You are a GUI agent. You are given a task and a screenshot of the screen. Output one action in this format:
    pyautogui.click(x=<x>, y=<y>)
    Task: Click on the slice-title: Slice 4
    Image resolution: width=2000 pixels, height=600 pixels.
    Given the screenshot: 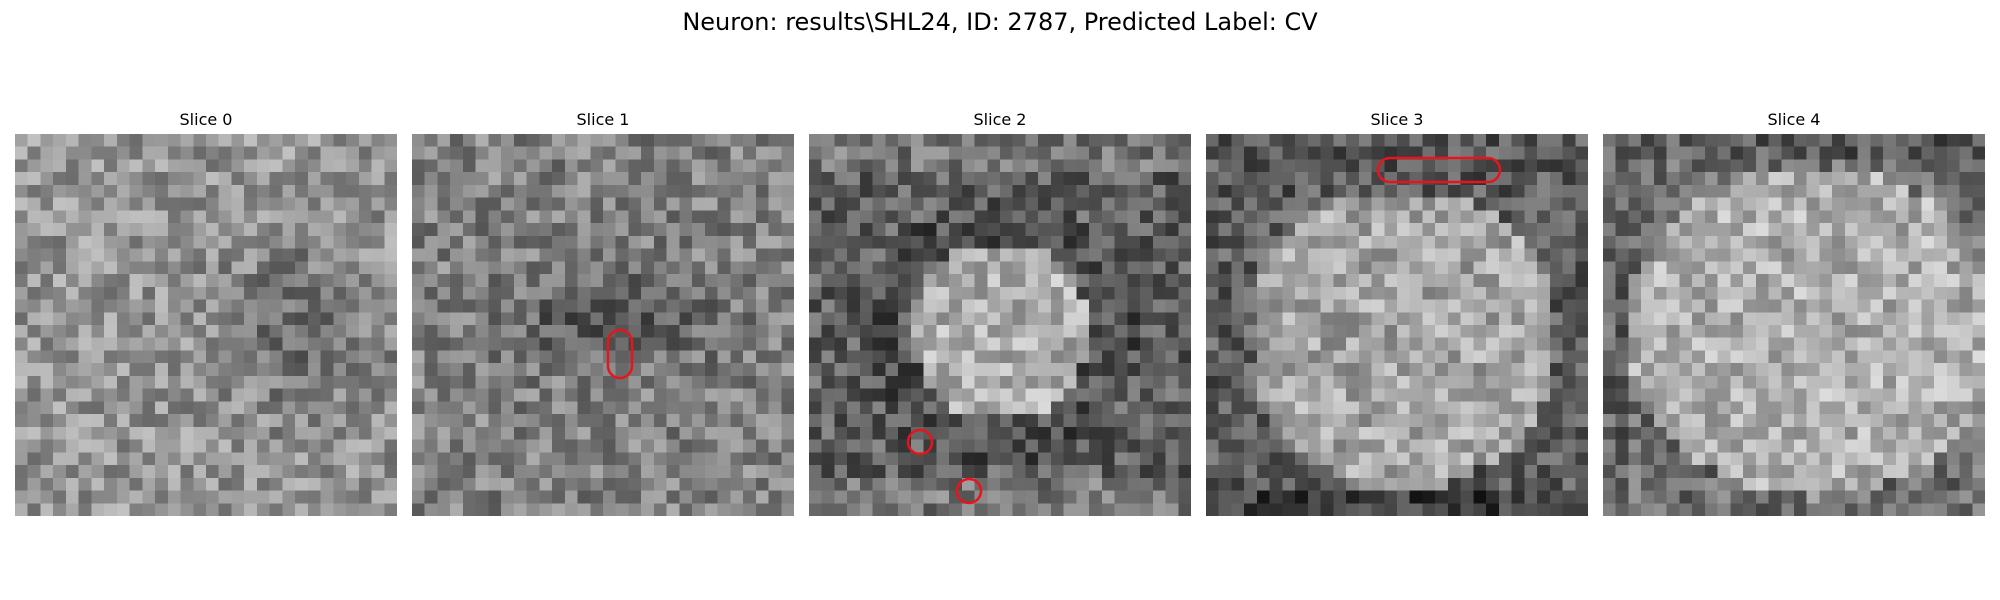 What is the action you would take?
    pyautogui.click(x=1794, y=119)
    